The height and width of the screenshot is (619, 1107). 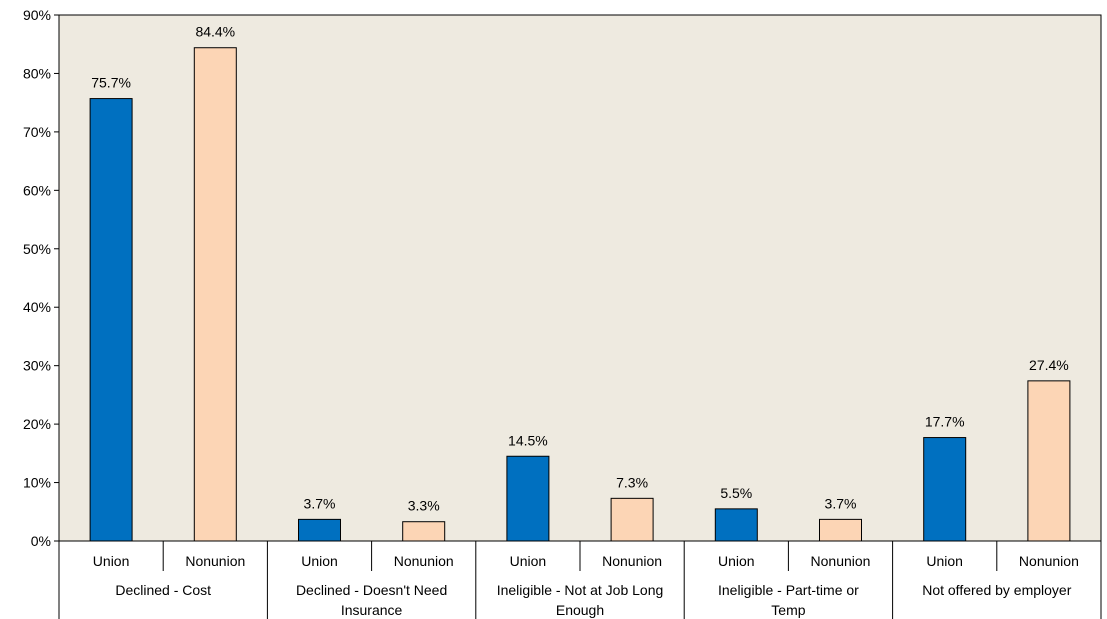 What do you see at coordinates (163, 590) in the screenshot?
I see `x-group-label: Declined - Cost` at bounding box center [163, 590].